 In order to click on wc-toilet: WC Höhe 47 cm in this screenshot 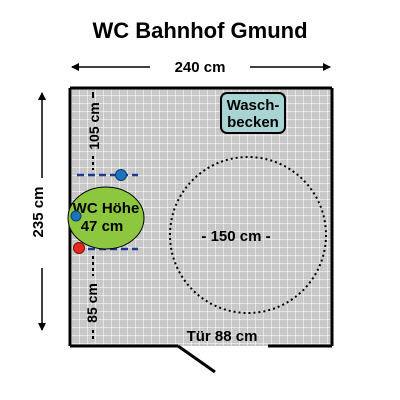, I will do `click(106, 218)`.